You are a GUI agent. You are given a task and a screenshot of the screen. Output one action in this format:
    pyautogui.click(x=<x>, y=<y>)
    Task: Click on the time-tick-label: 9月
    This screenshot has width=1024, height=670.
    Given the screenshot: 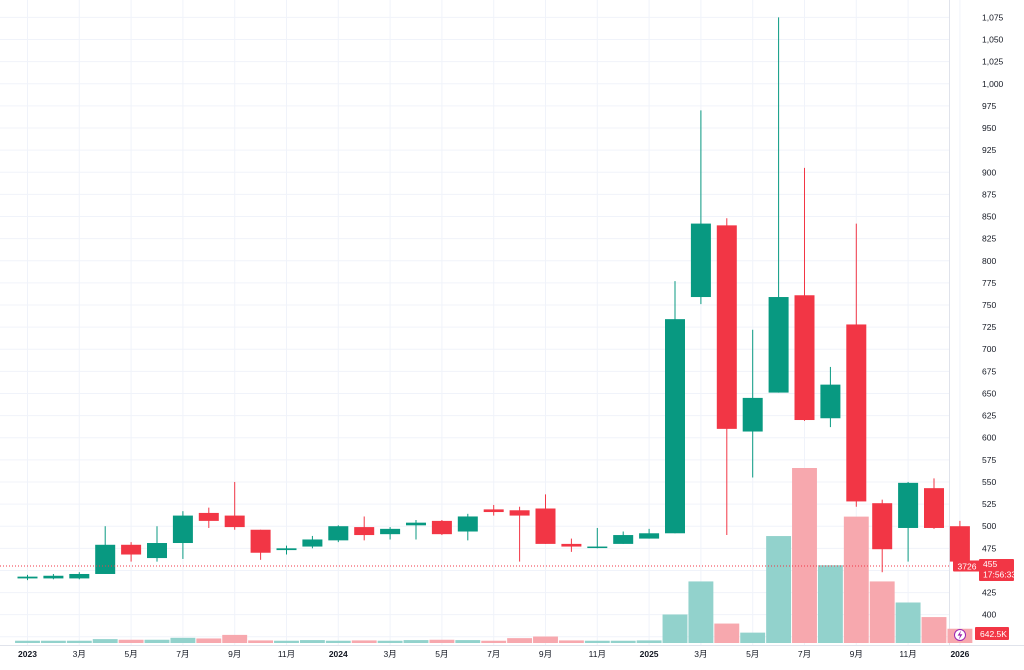 What is the action you would take?
    pyautogui.click(x=545, y=654)
    